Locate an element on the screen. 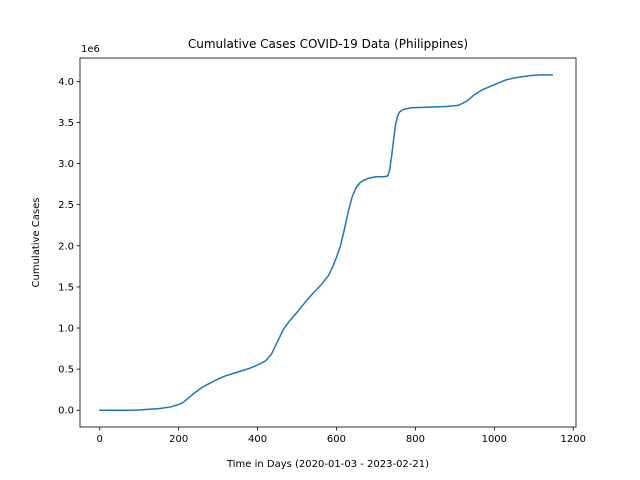  x-tick-label: 600 is located at coordinates (336, 439).